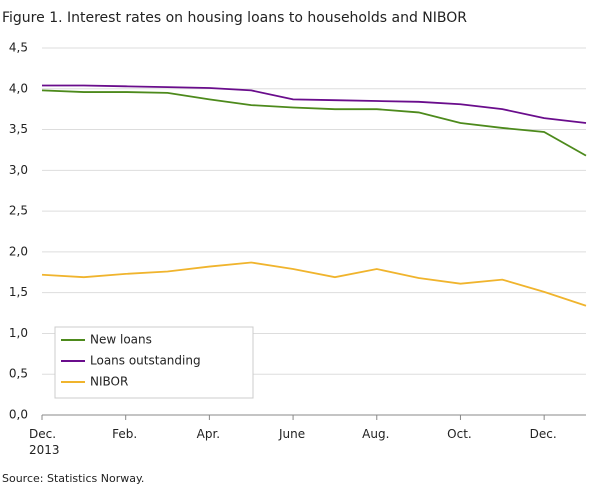 This screenshot has height=489, width=609. I want to click on y-tick-label: 0,5, so click(18, 374).